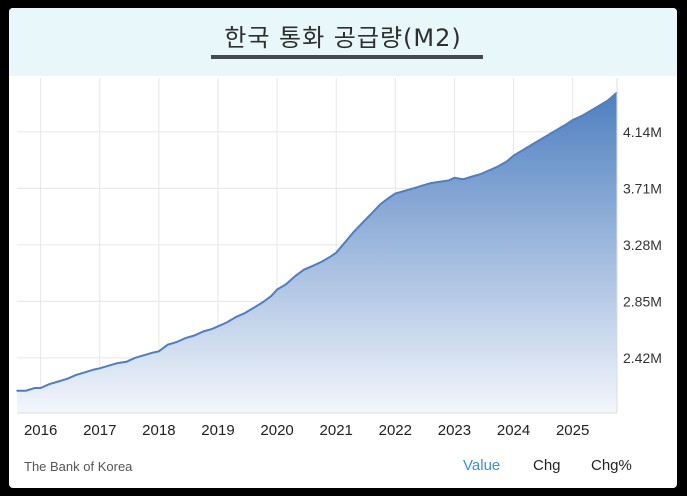 This screenshot has height=496, width=687. What do you see at coordinates (642, 245) in the screenshot?
I see `y-tick-label: 3.28M` at bounding box center [642, 245].